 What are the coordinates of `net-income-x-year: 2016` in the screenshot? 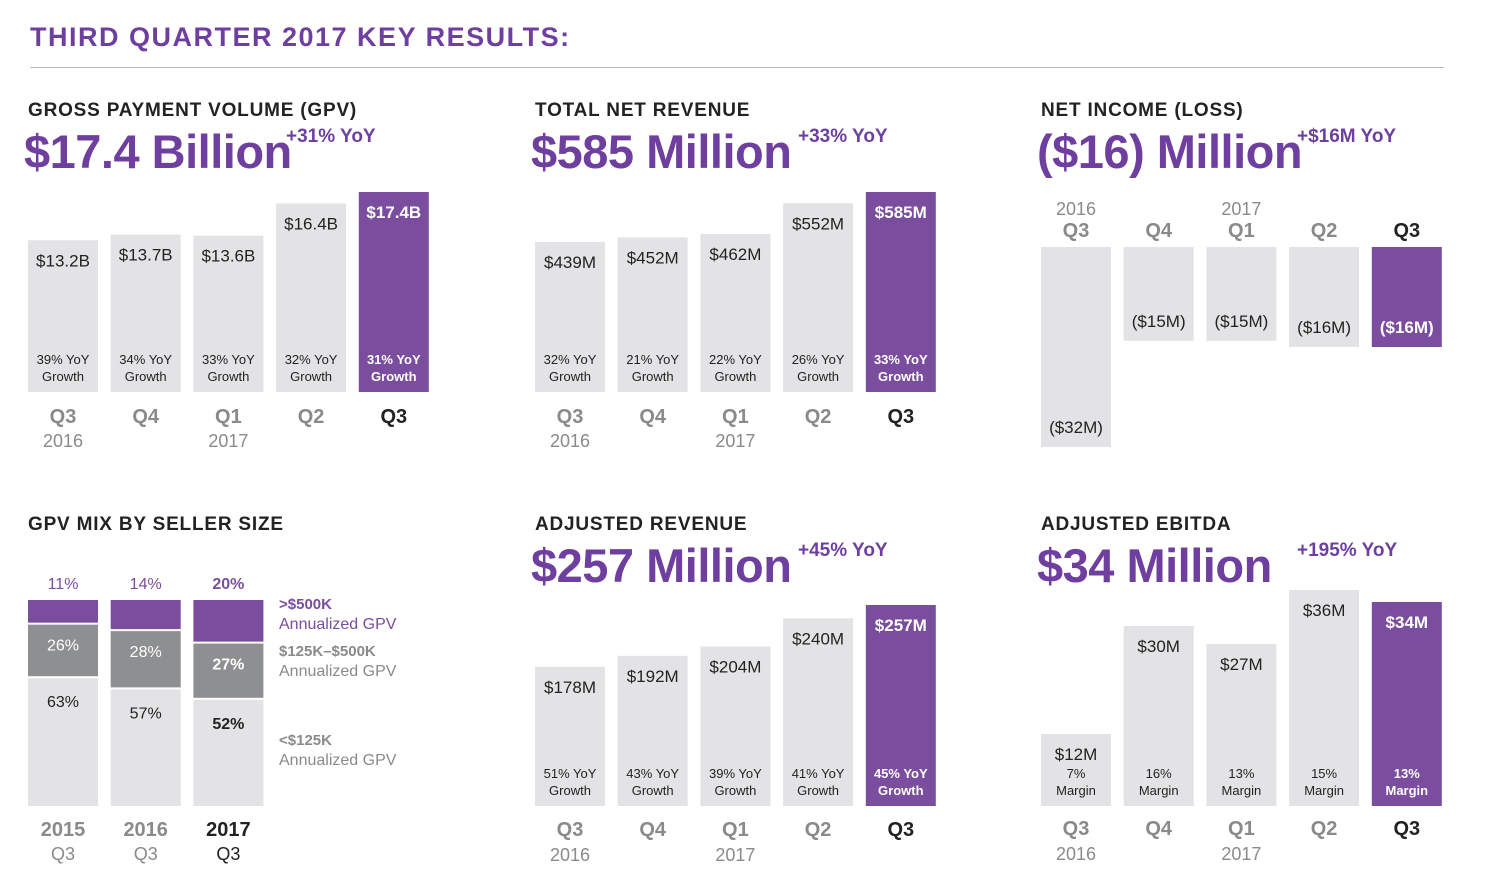 It's located at (1076, 209).